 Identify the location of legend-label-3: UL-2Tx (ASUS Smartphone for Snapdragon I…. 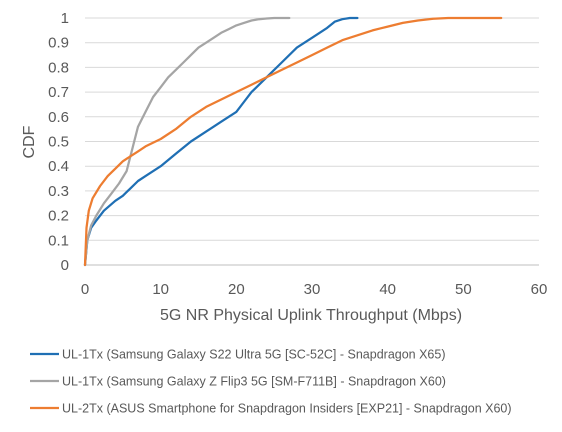
(287, 409).